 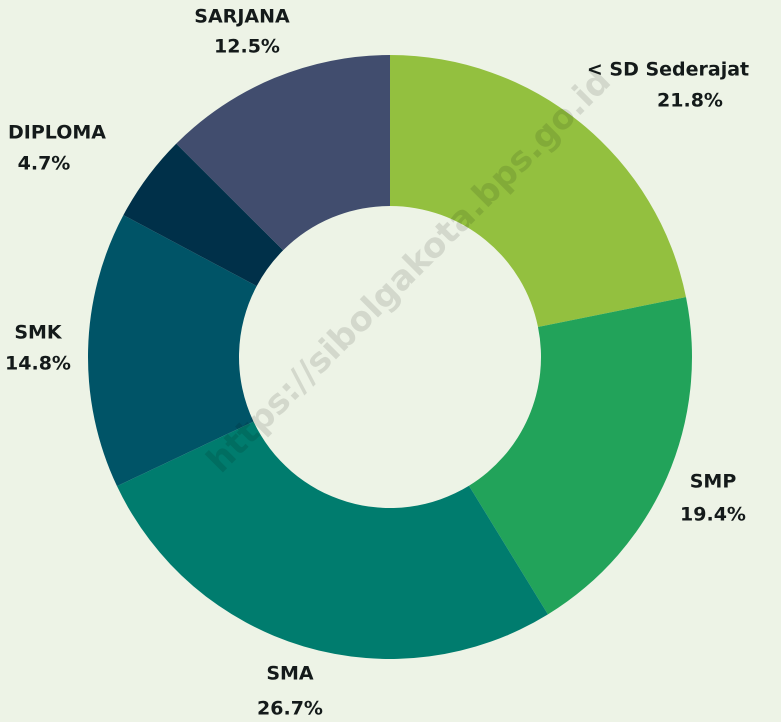 I want to click on slice-label: SMA, so click(x=290, y=674).